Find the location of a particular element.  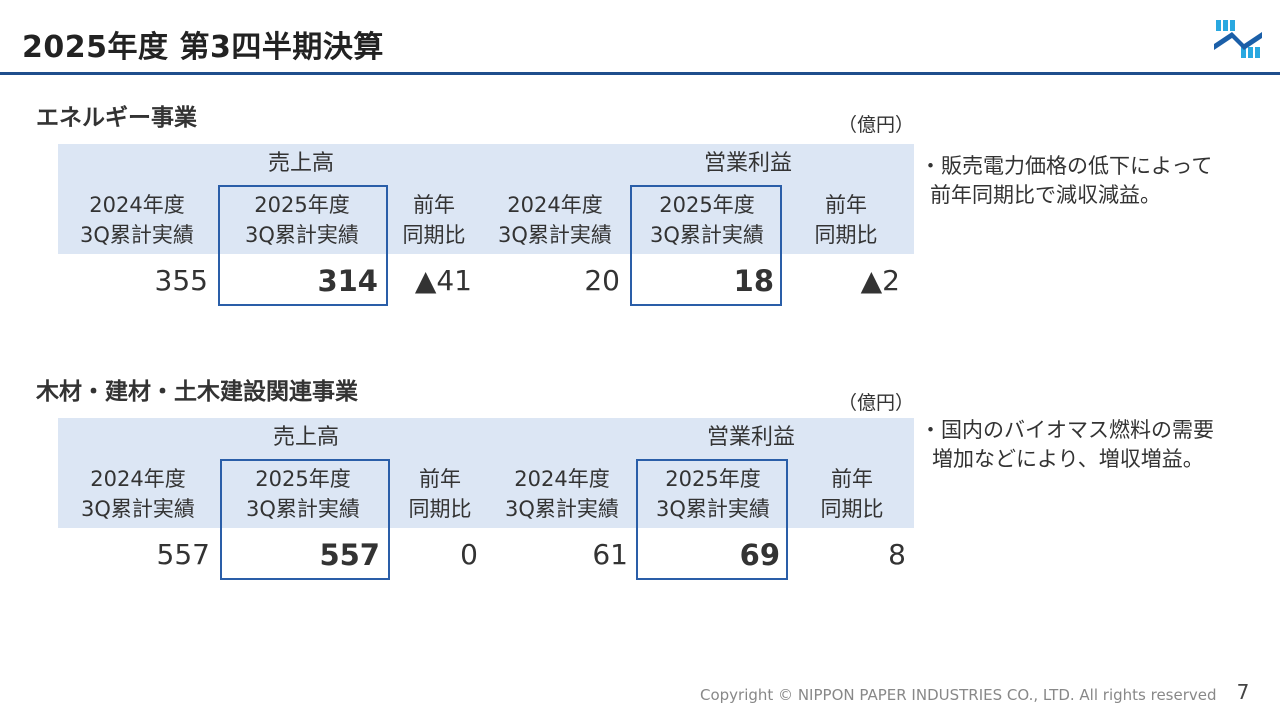

value-cell: ▲2 is located at coordinates (880, 280).